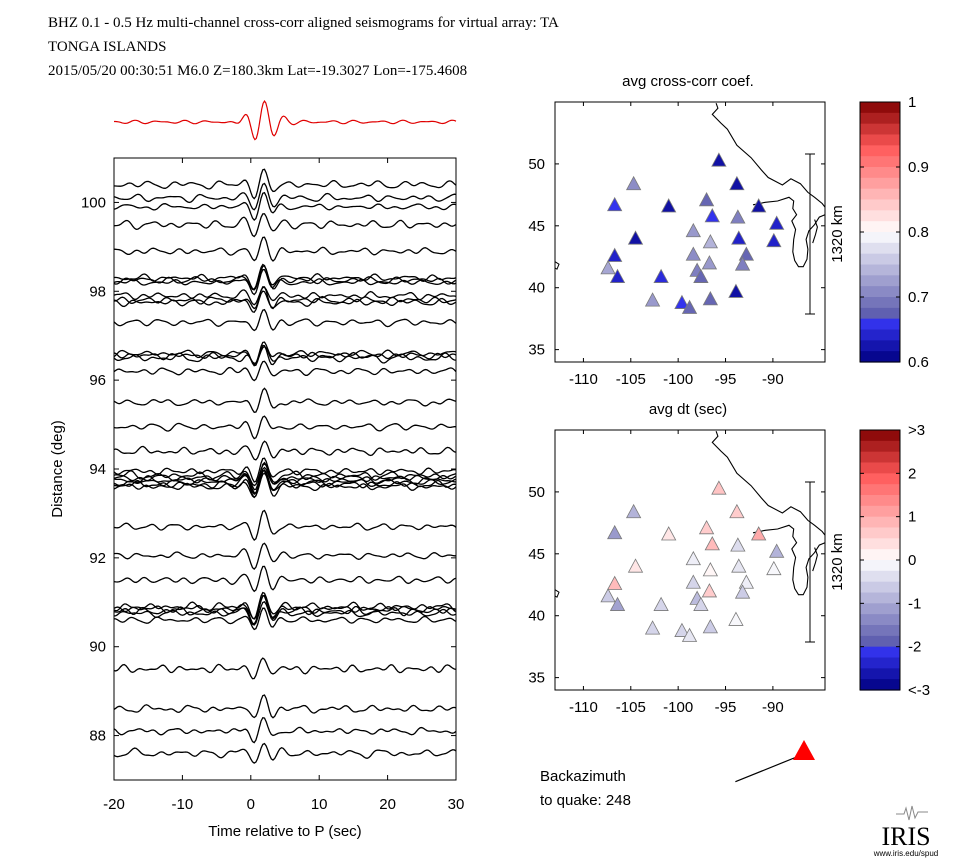 Image resolution: width=972 pixels, height=868 pixels. I want to click on seis-xtick-label: 0, so click(251, 804).